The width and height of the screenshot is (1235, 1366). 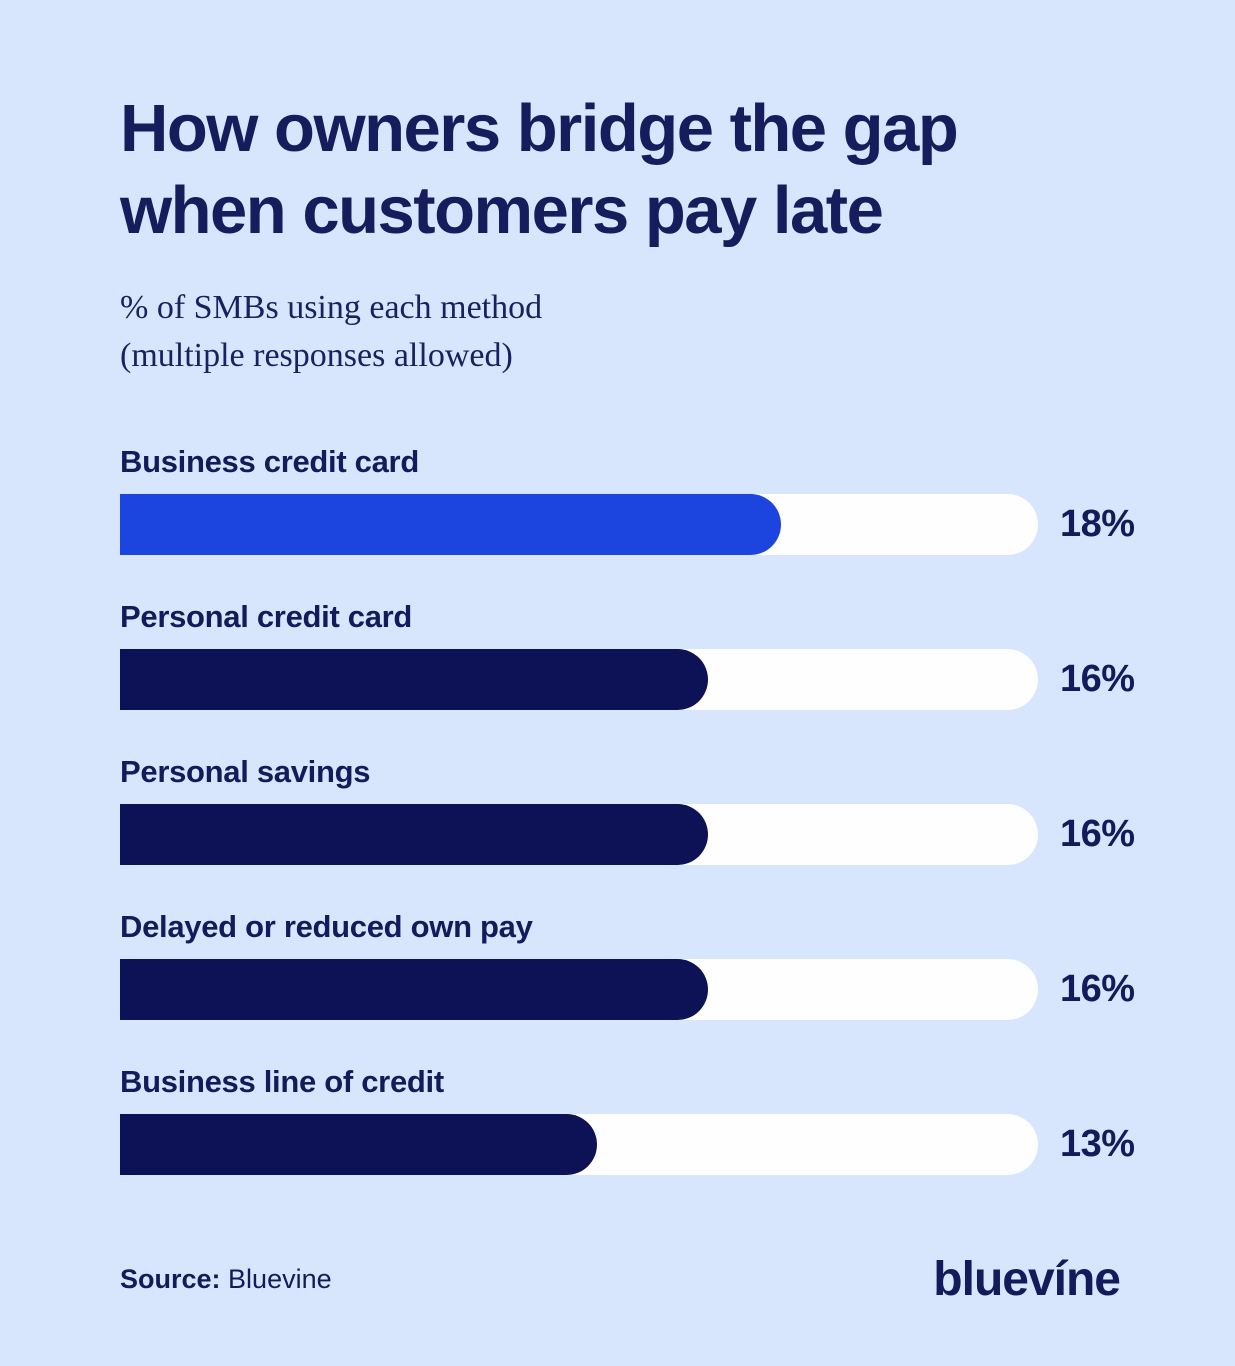 What do you see at coordinates (1097, 1144) in the screenshot?
I see `bar-value: 13%` at bounding box center [1097, 1144].